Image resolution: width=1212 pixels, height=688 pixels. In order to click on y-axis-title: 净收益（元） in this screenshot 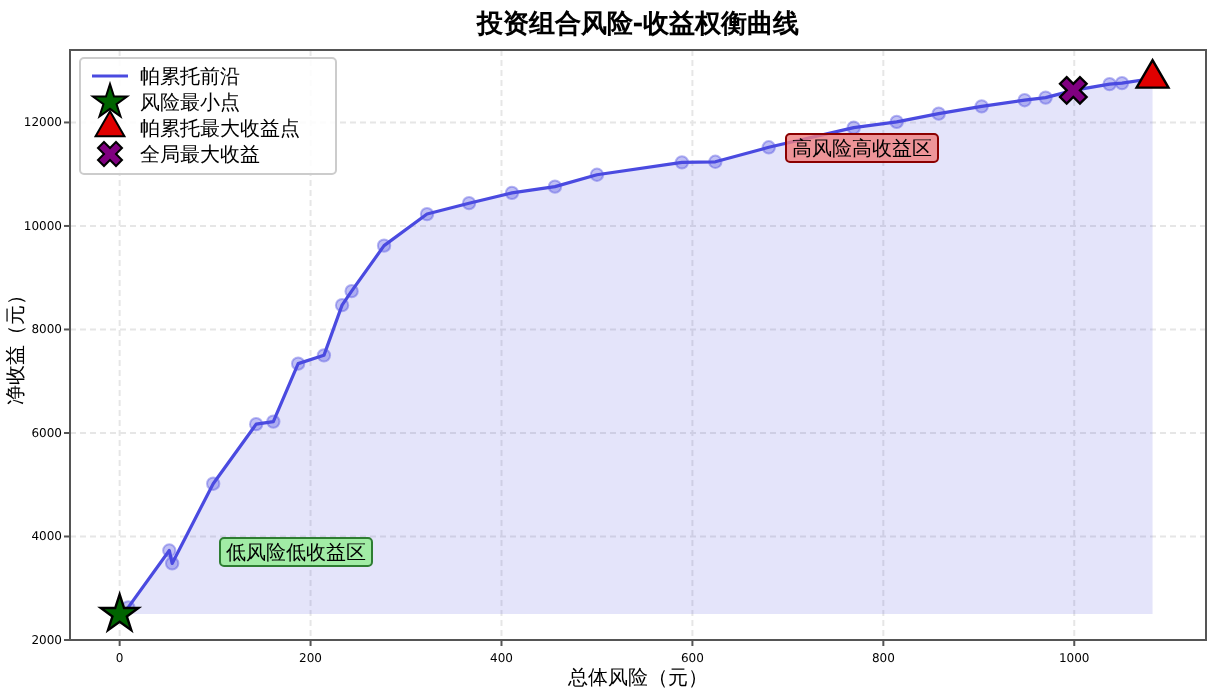, I will do `click(16, 345)`.